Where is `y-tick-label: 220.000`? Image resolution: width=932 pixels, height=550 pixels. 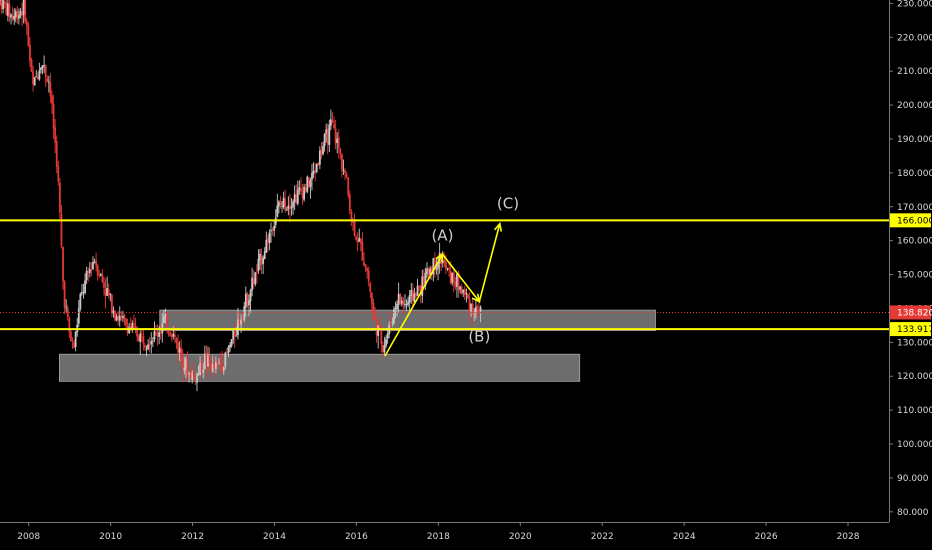 y-tick-label: 220.000 is located at coordinates (914, 38).